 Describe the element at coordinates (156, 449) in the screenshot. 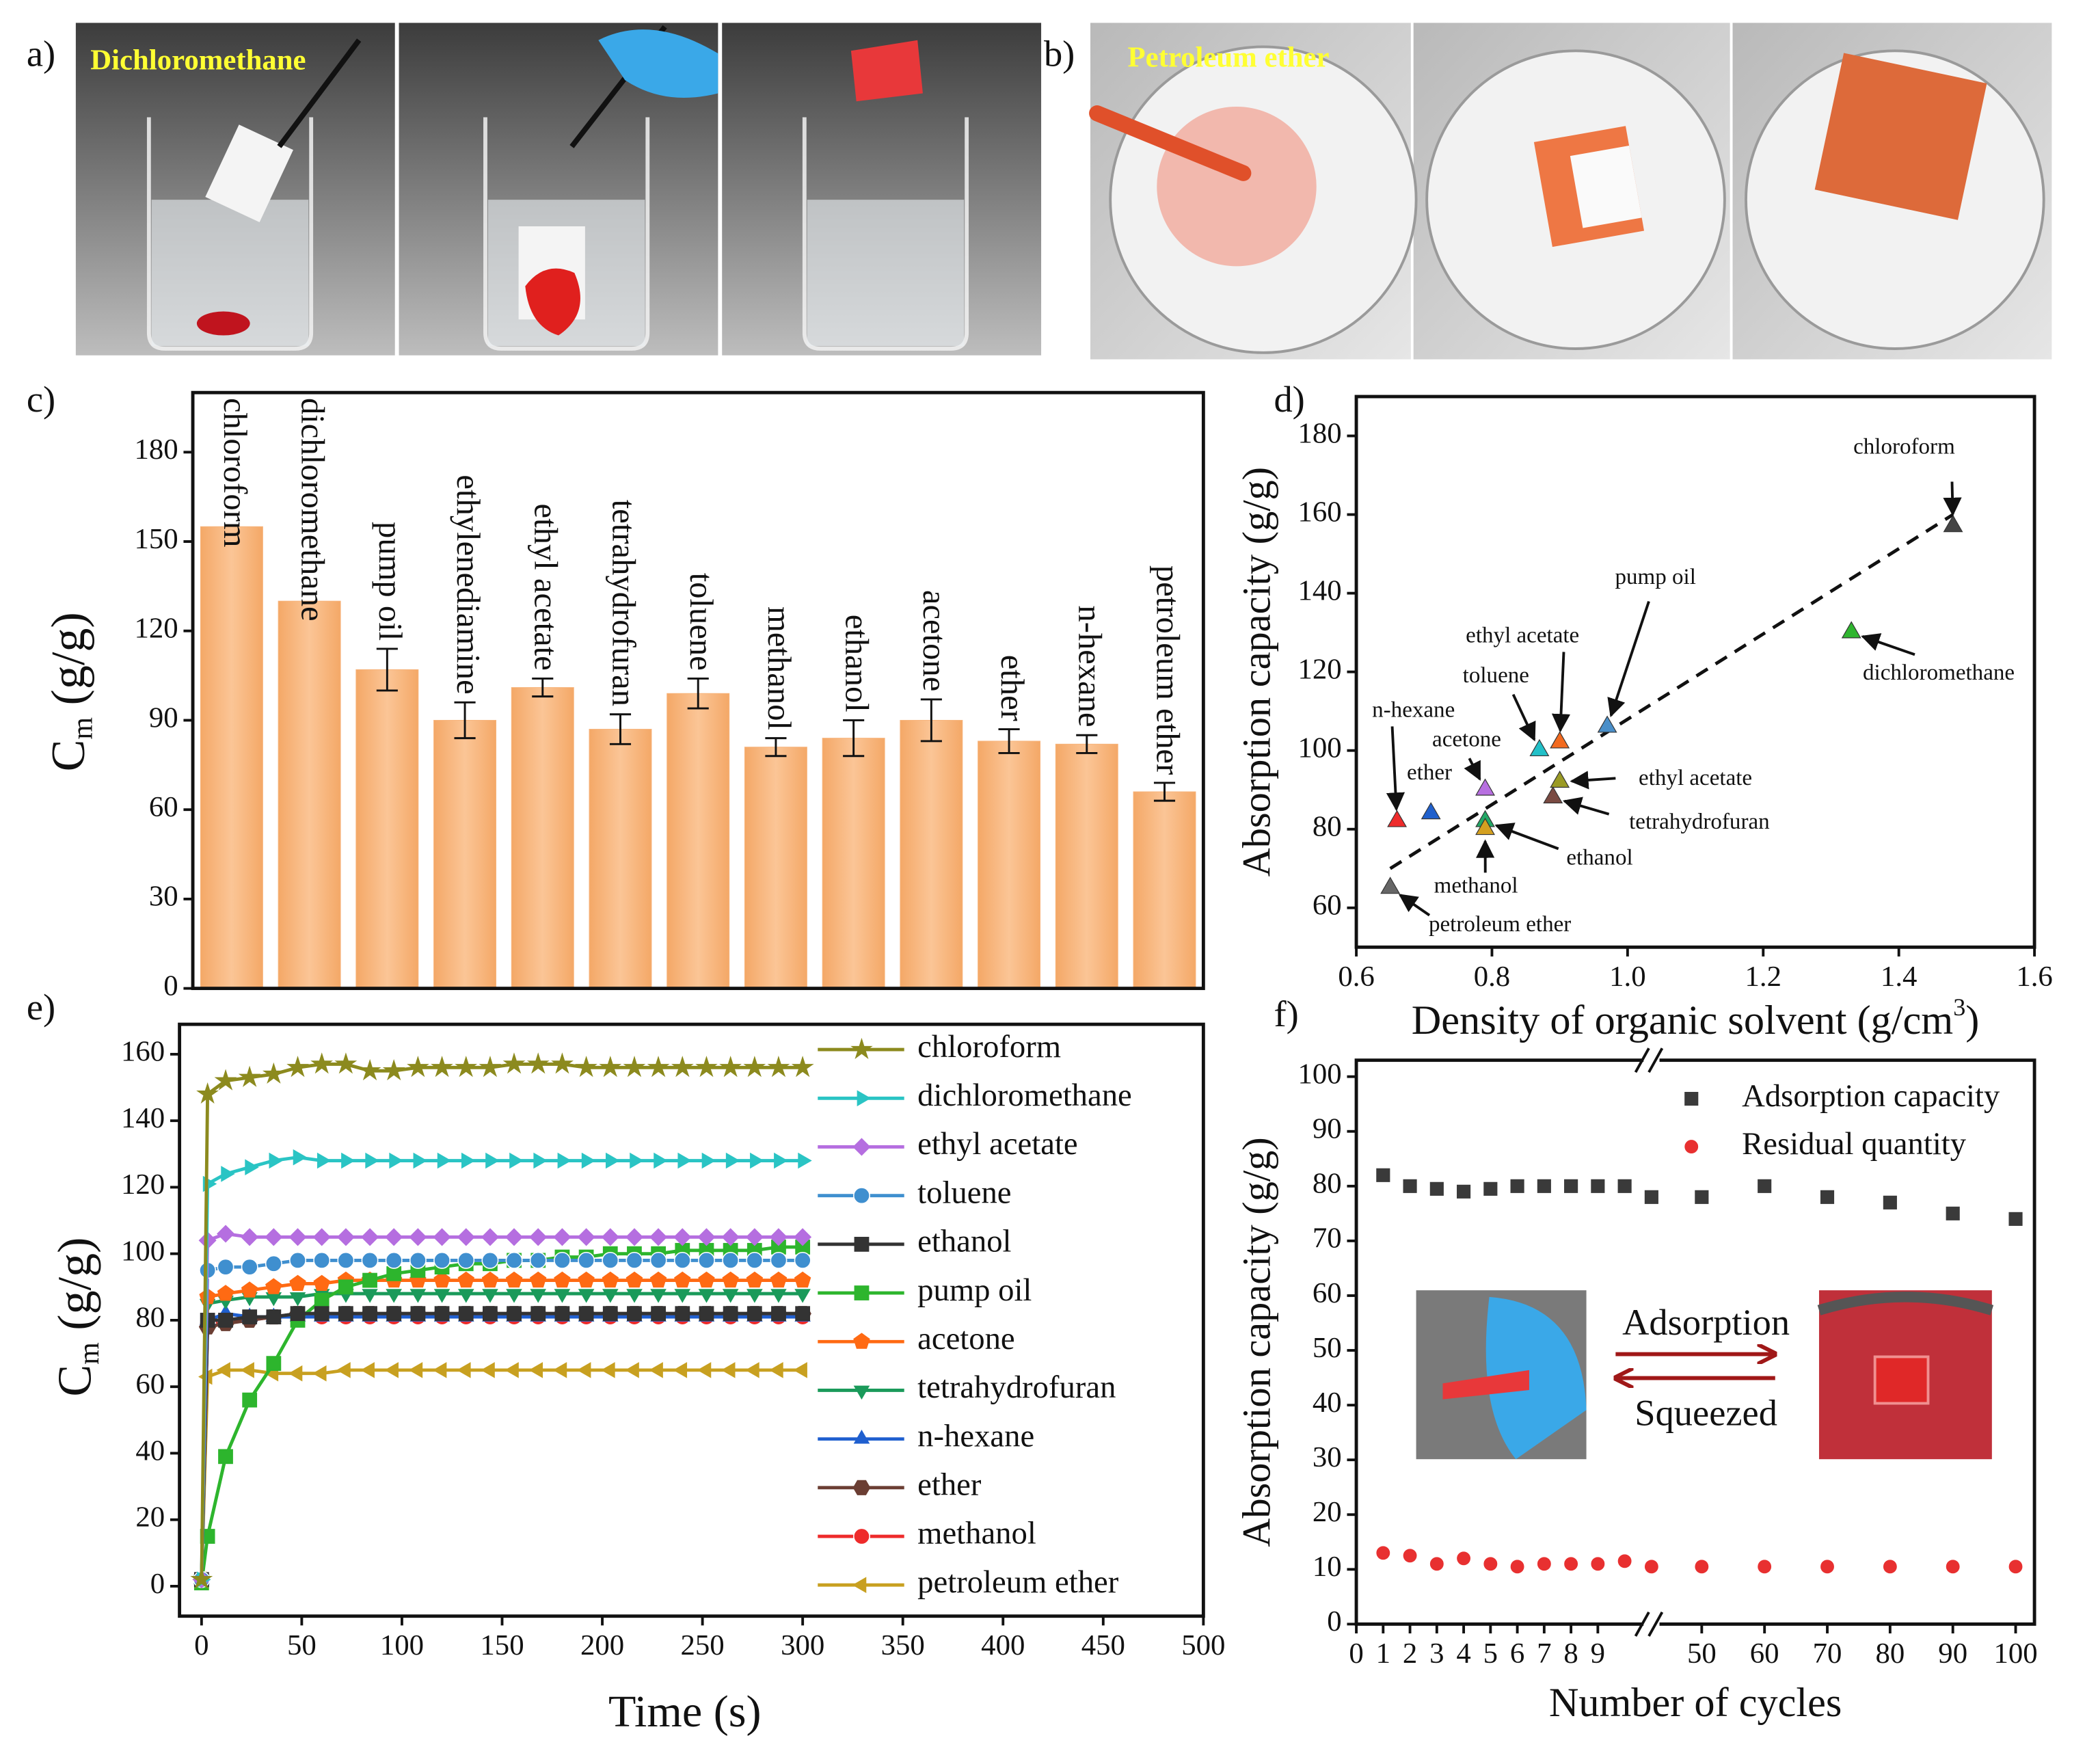

I see `y-tick-label: 180` at that location.